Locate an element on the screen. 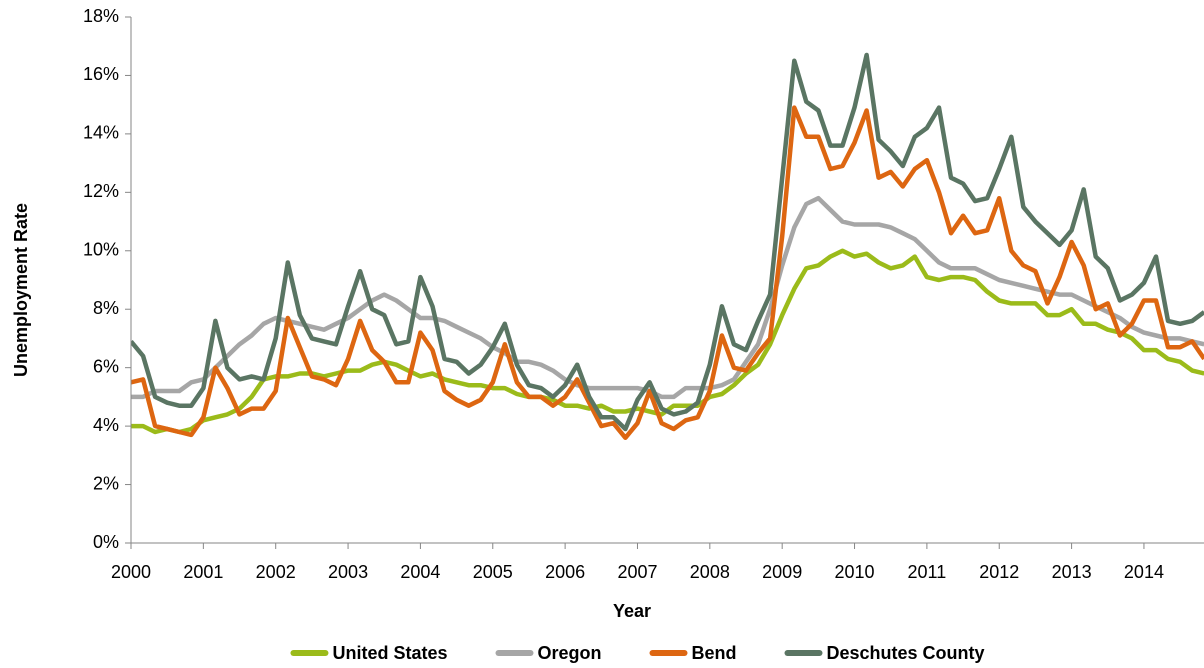 Image resolution: width=1204 pixels, height=668 pixels. legend-label: United States is located at coordinates (389, 653).